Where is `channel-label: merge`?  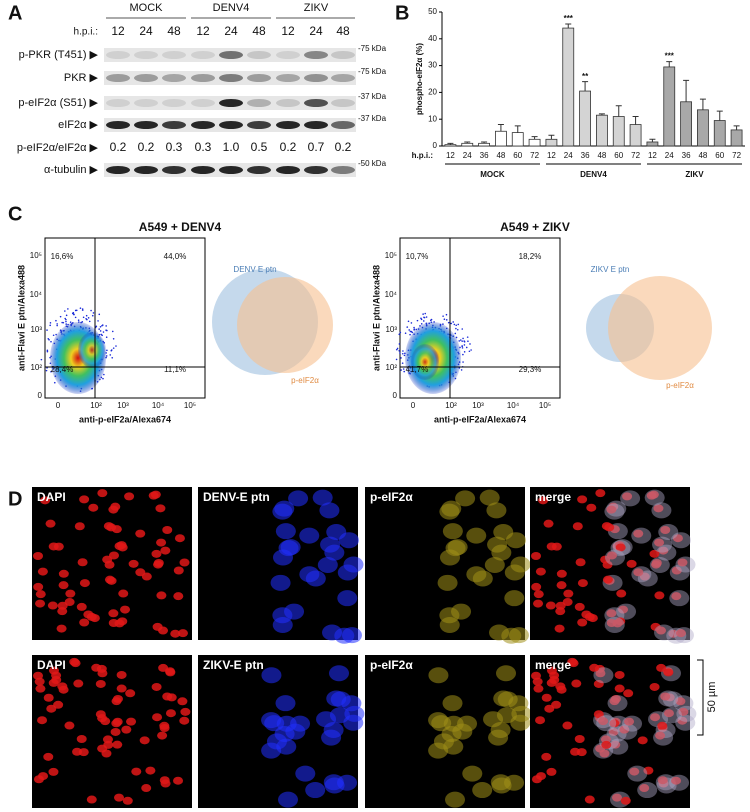
channel-label: merge is located at coordinates (553, 665).